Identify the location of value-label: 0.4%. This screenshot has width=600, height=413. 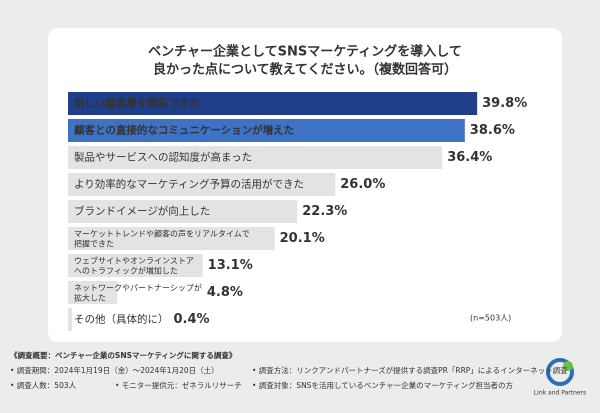
(192, 319).